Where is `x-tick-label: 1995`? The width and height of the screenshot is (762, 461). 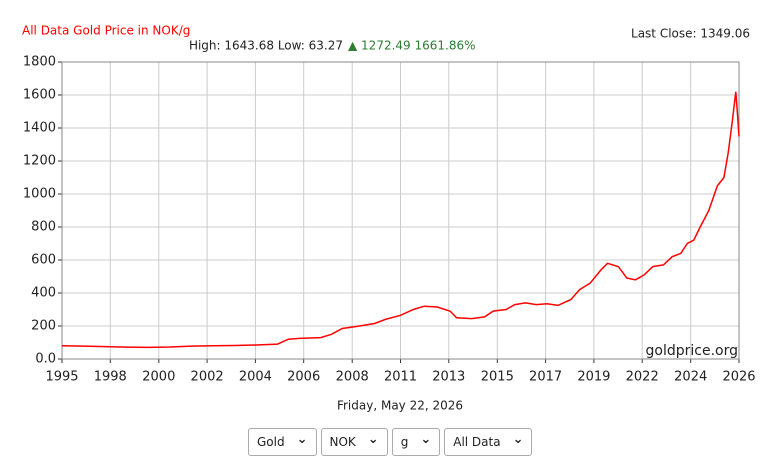
x-tick-label: 1995 is located at coordinates (61, 377).